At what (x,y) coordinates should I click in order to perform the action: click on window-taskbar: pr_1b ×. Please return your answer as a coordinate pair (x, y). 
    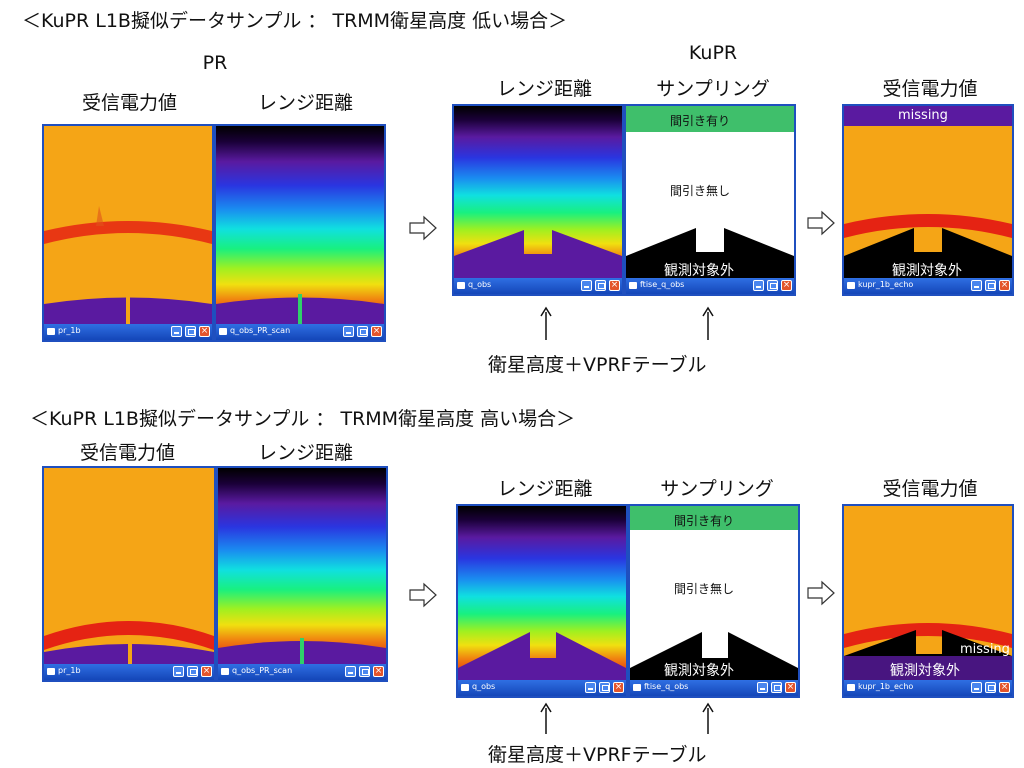
    Looking at the image, I should click on (128, 332).